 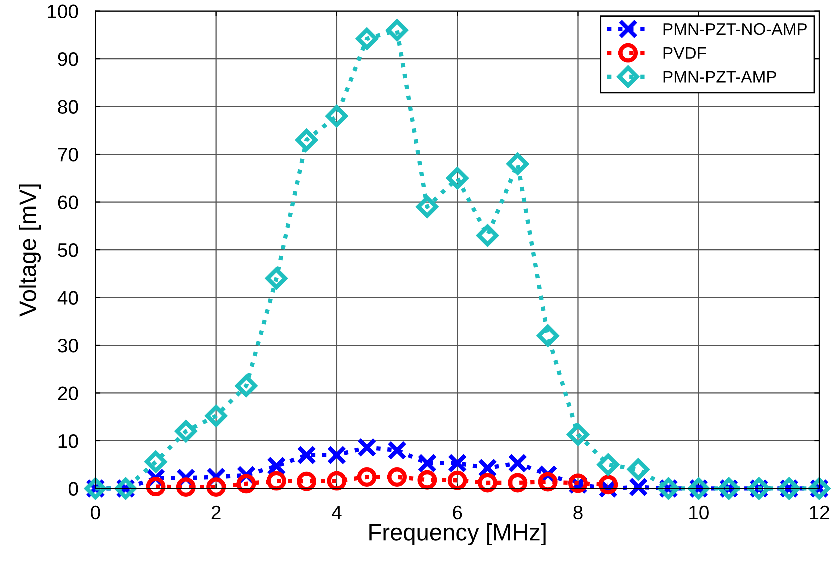 I want to click on legend-label: PVDF, so click(x=685, y=53).